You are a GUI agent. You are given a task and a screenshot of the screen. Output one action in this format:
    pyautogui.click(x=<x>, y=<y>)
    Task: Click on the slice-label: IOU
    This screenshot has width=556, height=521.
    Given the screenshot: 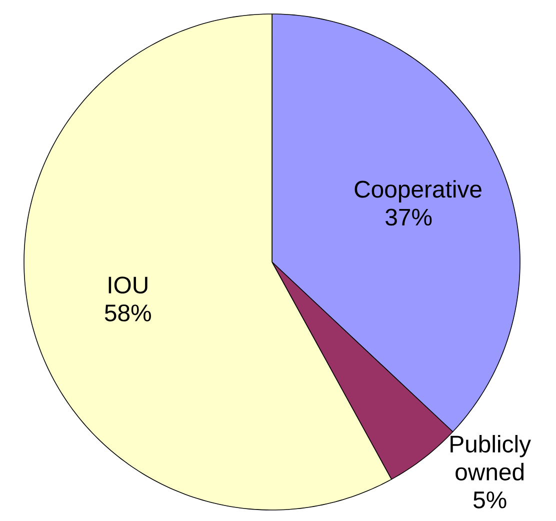 What is the action you would take?
    pyautogui.click(x=128, y=285)
    